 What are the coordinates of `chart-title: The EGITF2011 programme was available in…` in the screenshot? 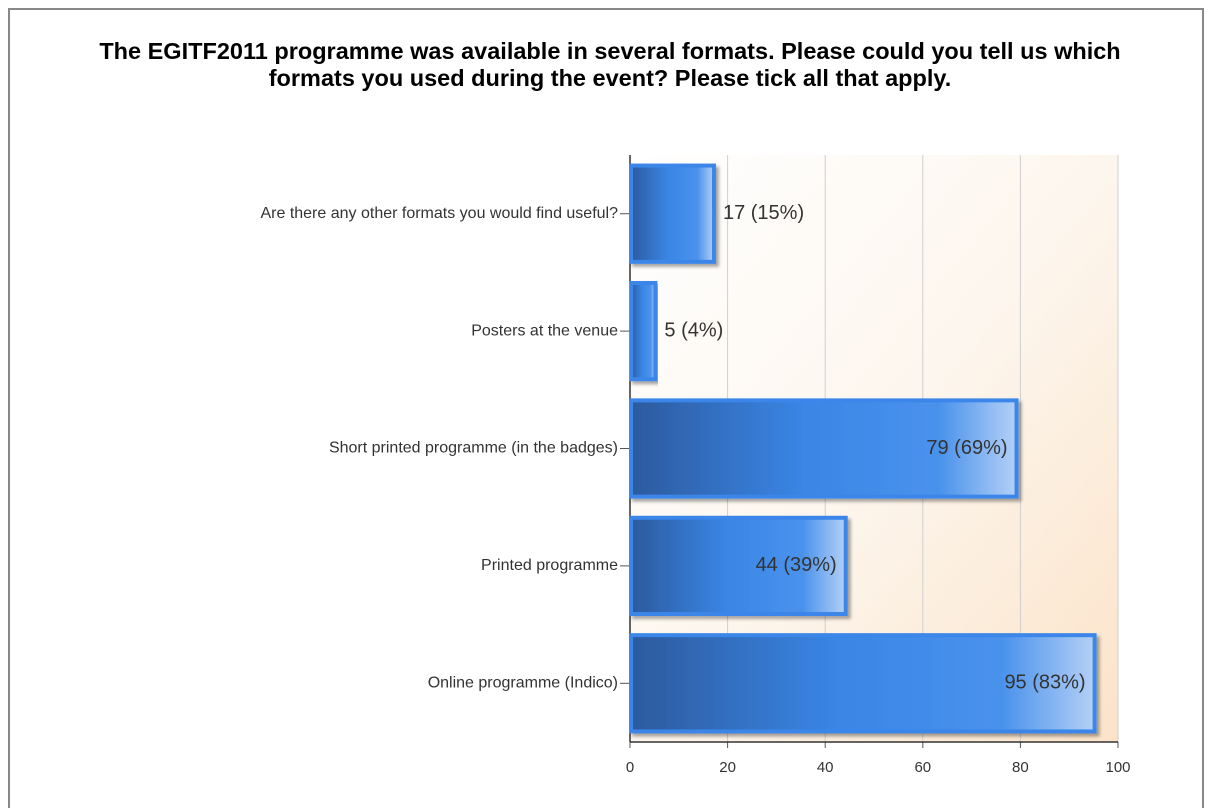 It's located at (610, 64).